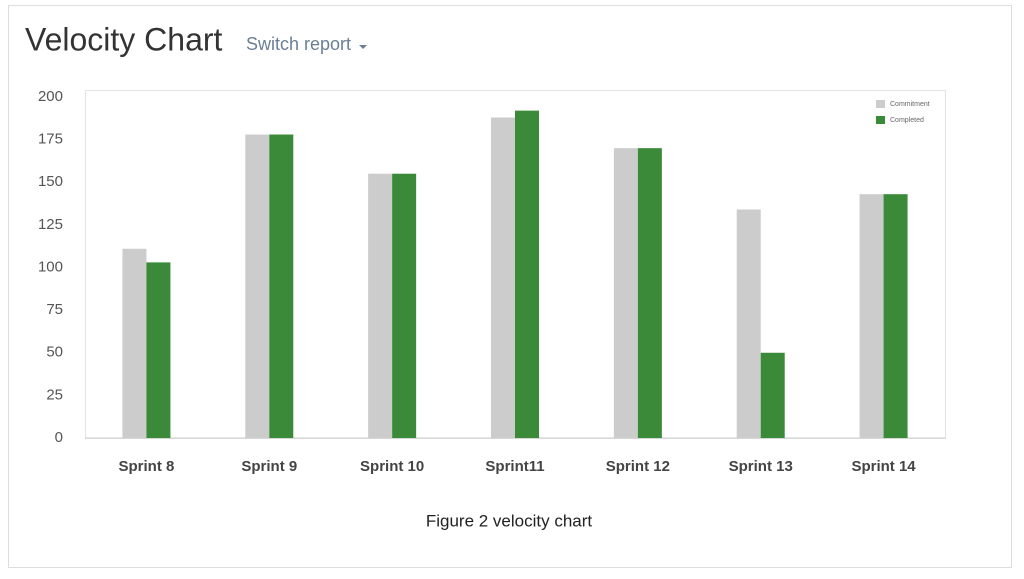 This screenshot has width=1024, height=579. I want to click on x-tick-label: Sprint 12, so click(638, 466).